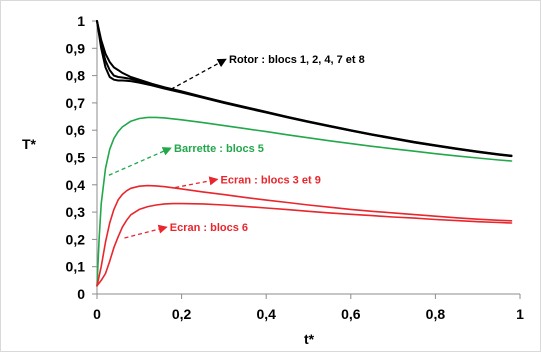 The image size is (541, 353). Describe the element at coordinates (219, 149) in the screenshot. I see `annotation-label-1: Barrette : blocs 5` at that location.